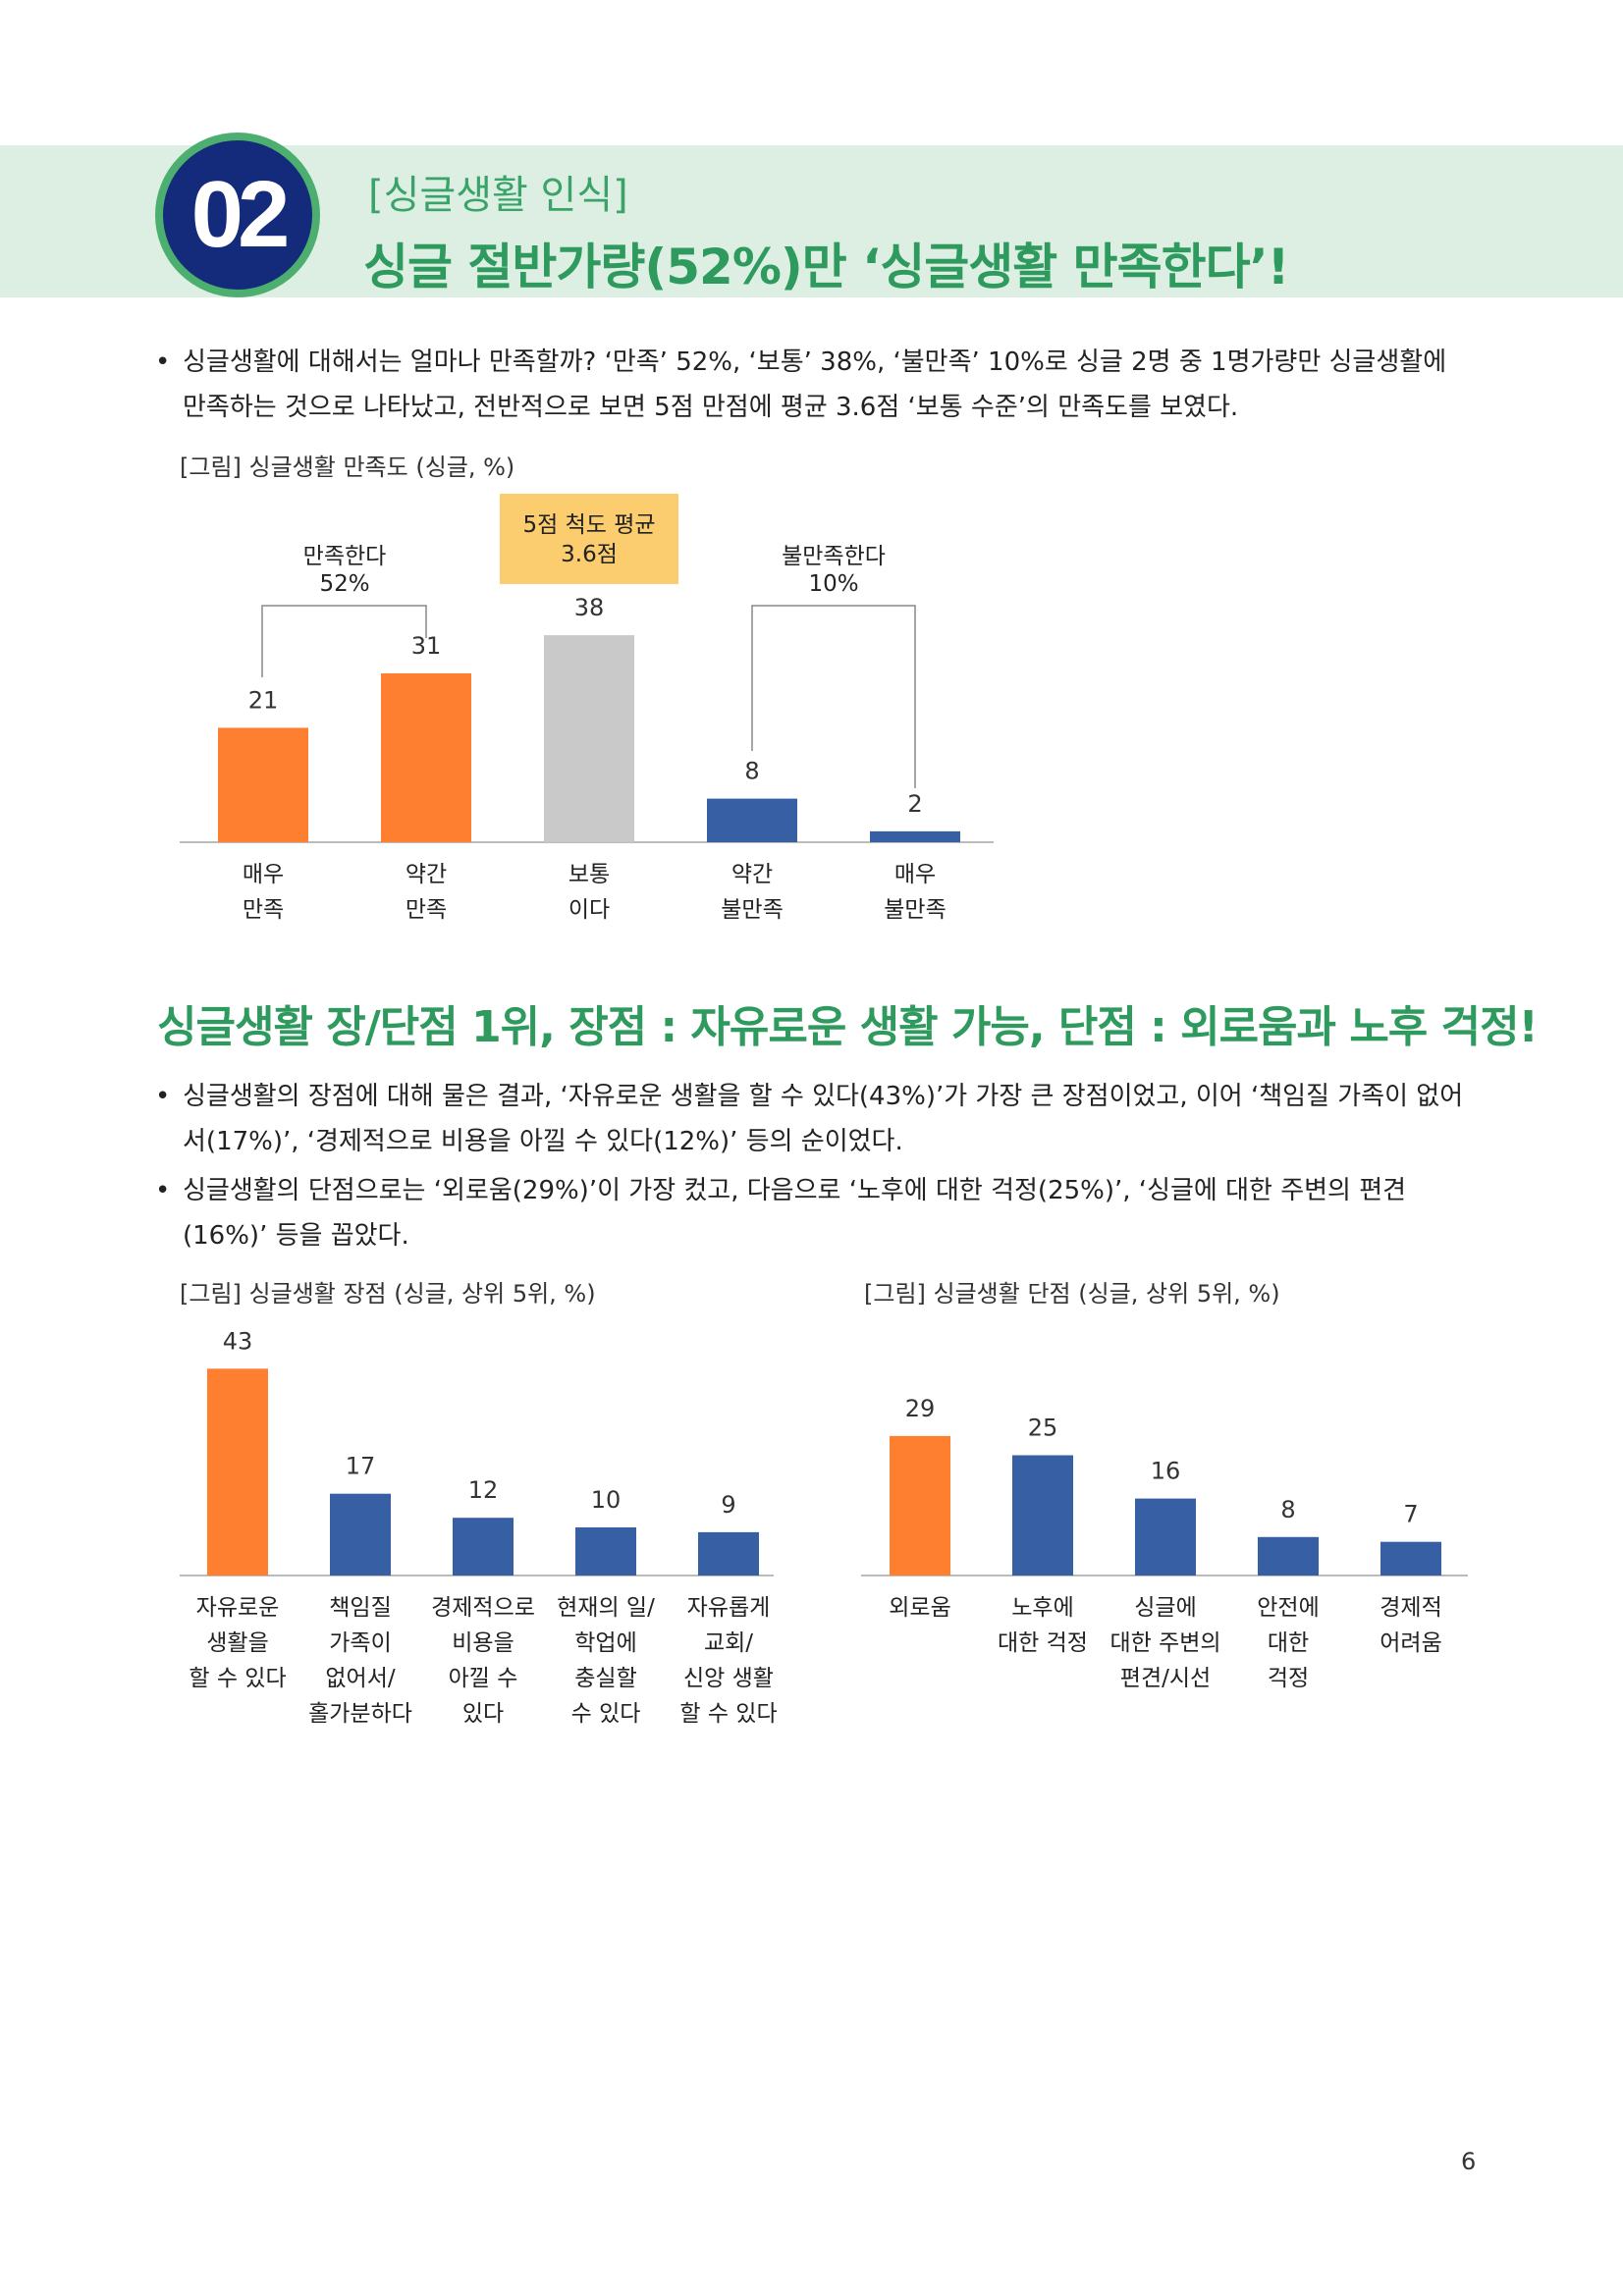 Image resolution: width=1623 pixels, height=2296 pixels. Describe the element at coordinates (1288, 1678) in the screenshot. I see `category-label: 걱정` at that location.